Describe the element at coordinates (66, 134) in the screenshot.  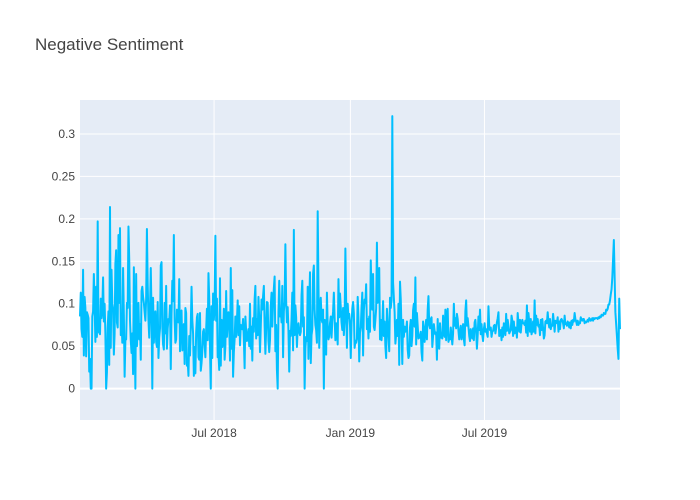
I see `y-tick-label: 0.3` at that location.